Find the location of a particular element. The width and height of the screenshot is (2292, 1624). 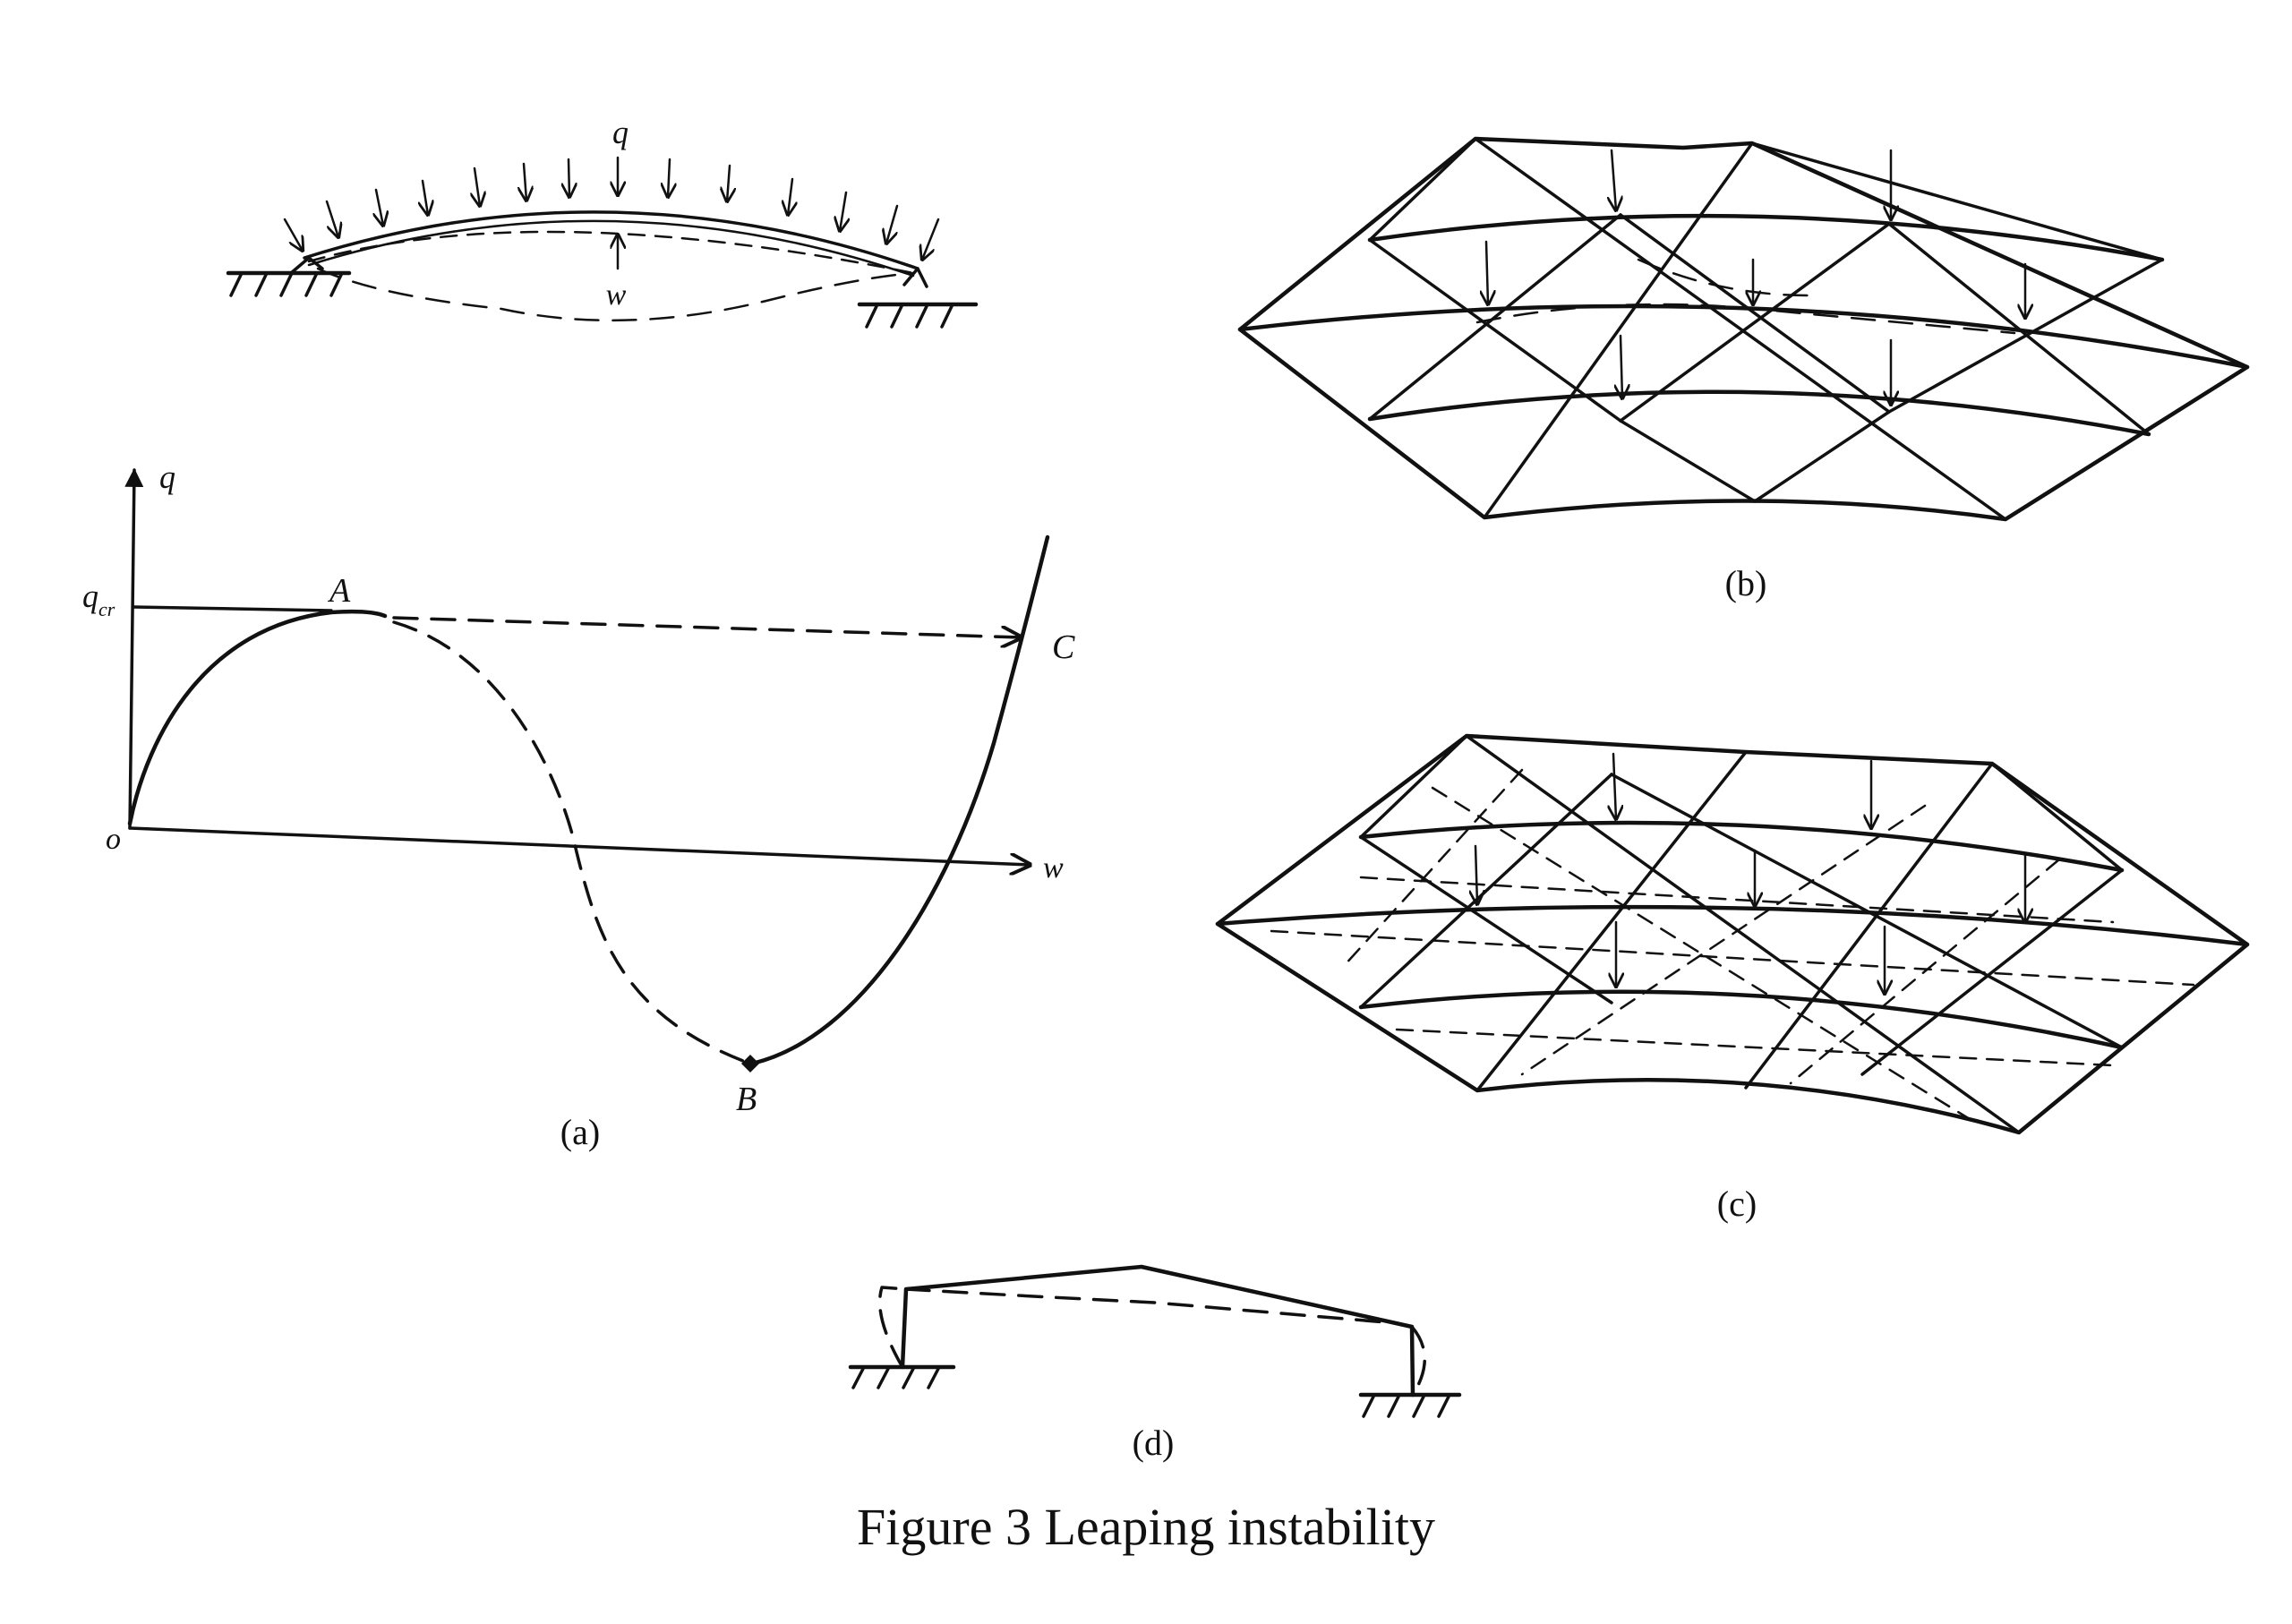

distributed-load-arrows is located at coordinates (611, 208).